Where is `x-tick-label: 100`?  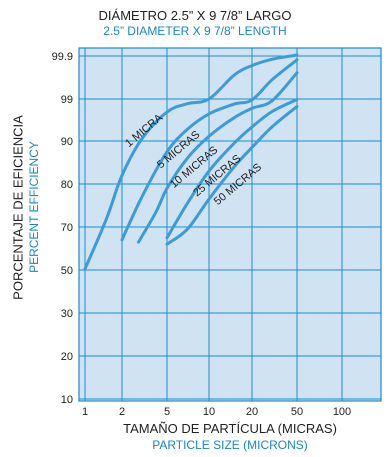
x-tick-label: 100 is located at coordinates (342, 412).